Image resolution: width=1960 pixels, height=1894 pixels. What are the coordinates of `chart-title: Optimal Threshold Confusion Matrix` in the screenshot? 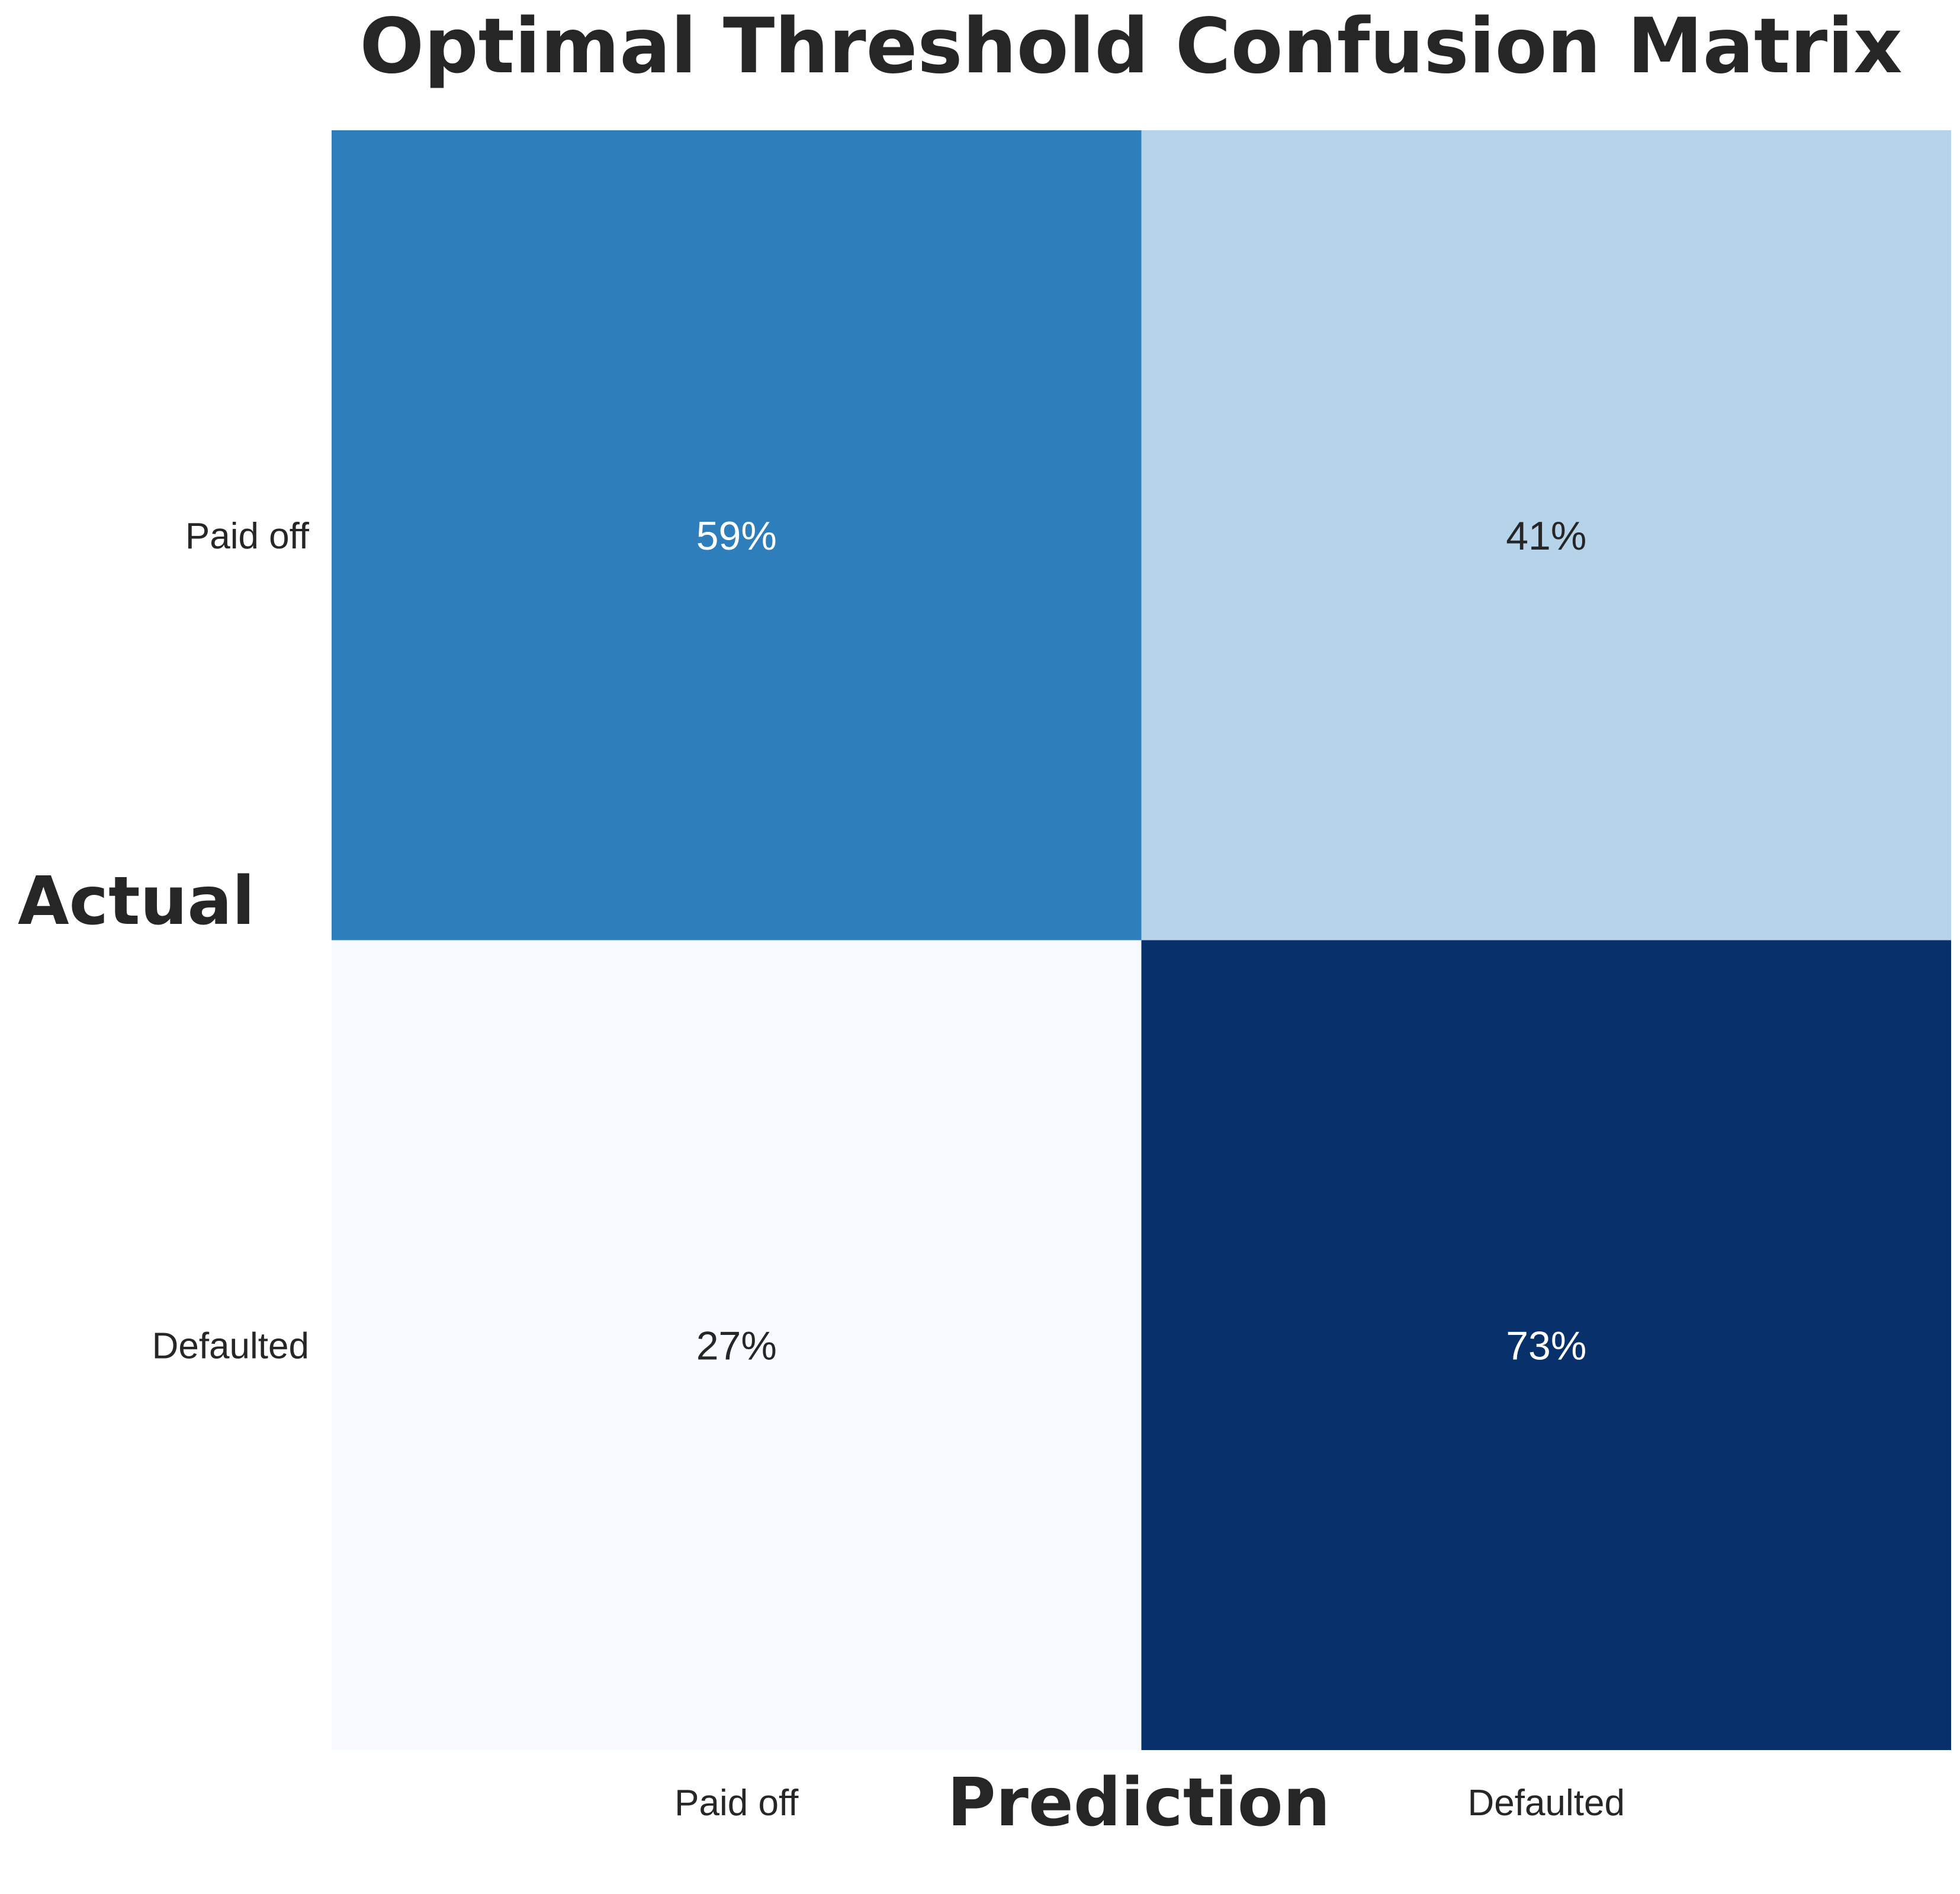 It's located at (1130, 46).